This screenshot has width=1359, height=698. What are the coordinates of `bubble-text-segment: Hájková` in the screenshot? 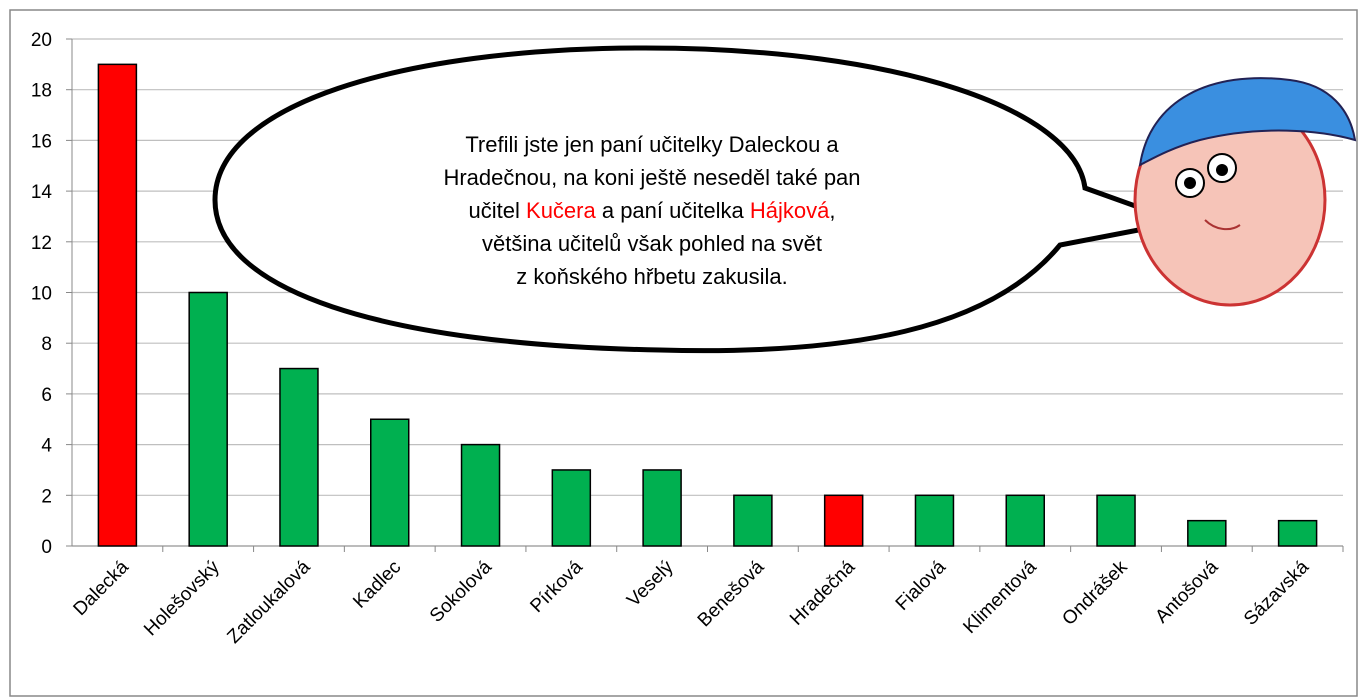 It's located at (790, 210).